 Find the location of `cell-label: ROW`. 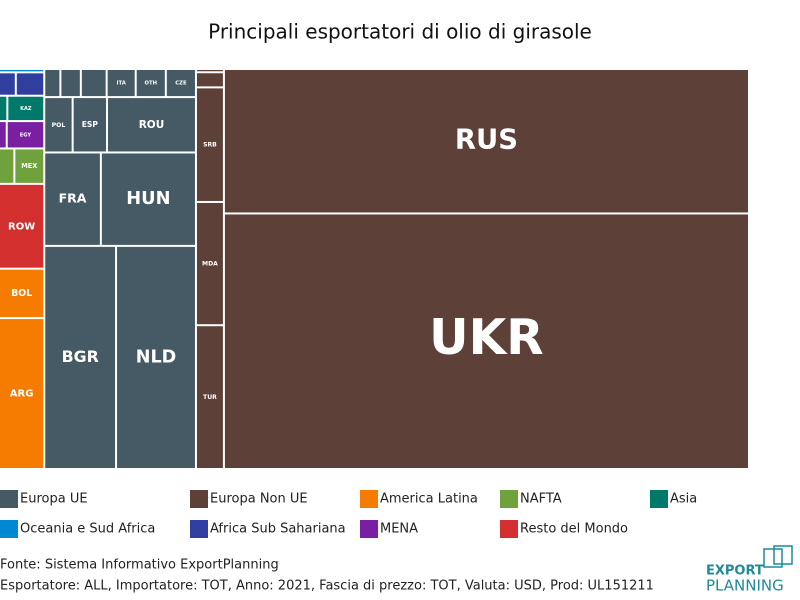

cell-label: ROW is located at coordinates (21, 226).